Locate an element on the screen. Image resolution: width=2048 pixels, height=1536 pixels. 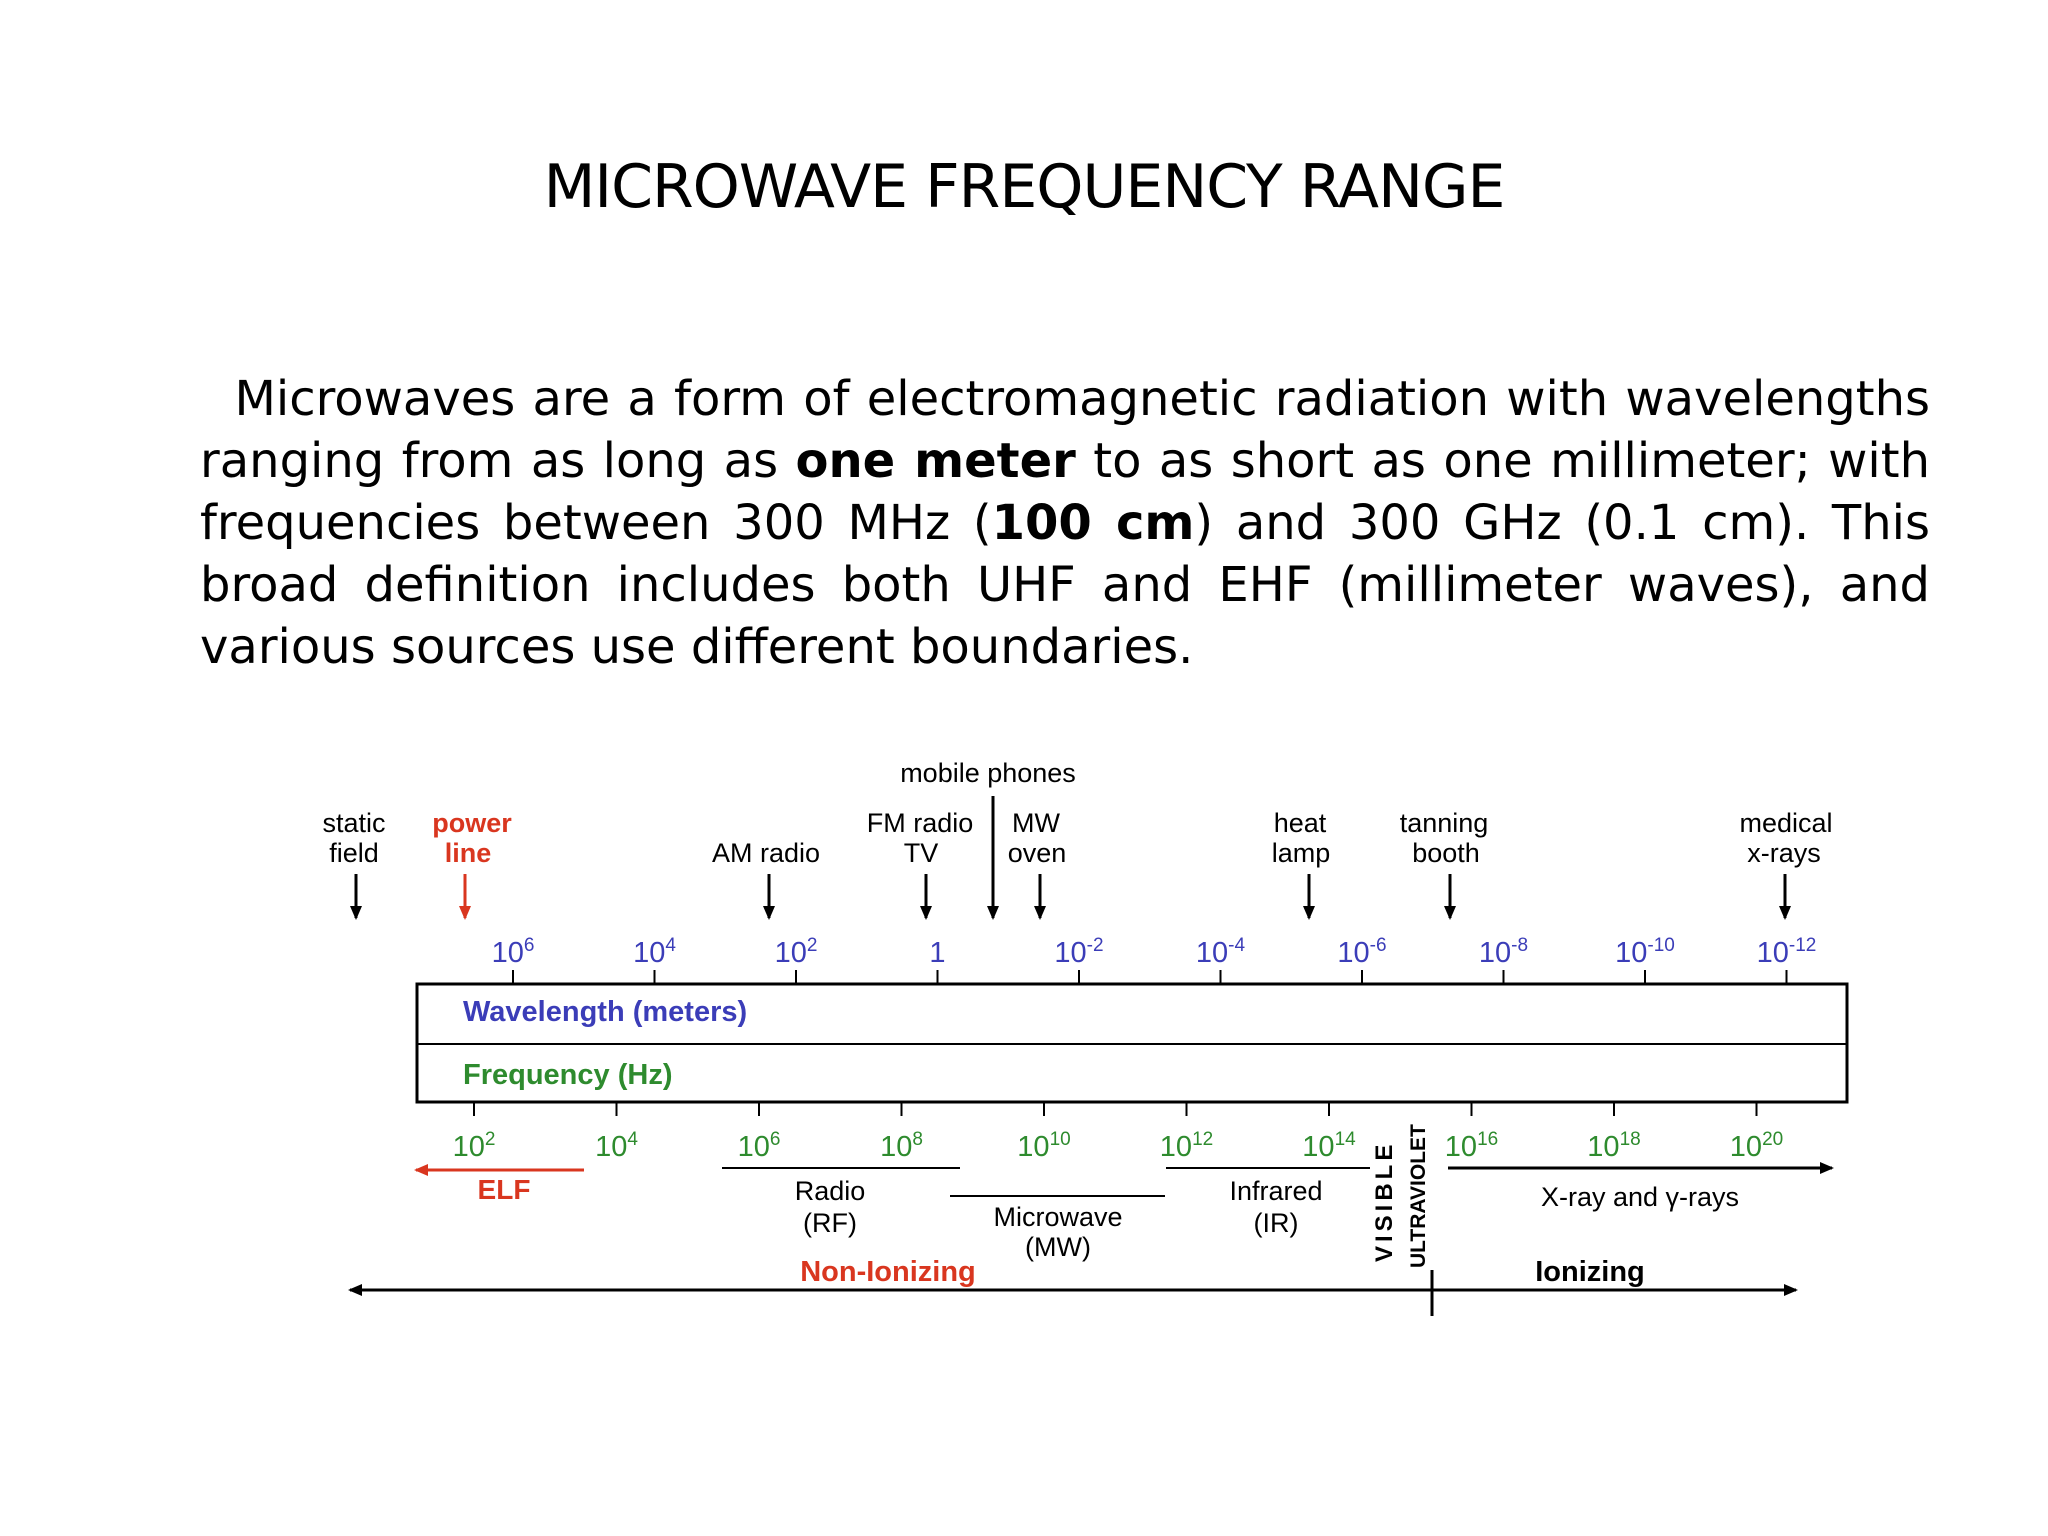
label-power-line-2: line is located at coordinates (468, 853).